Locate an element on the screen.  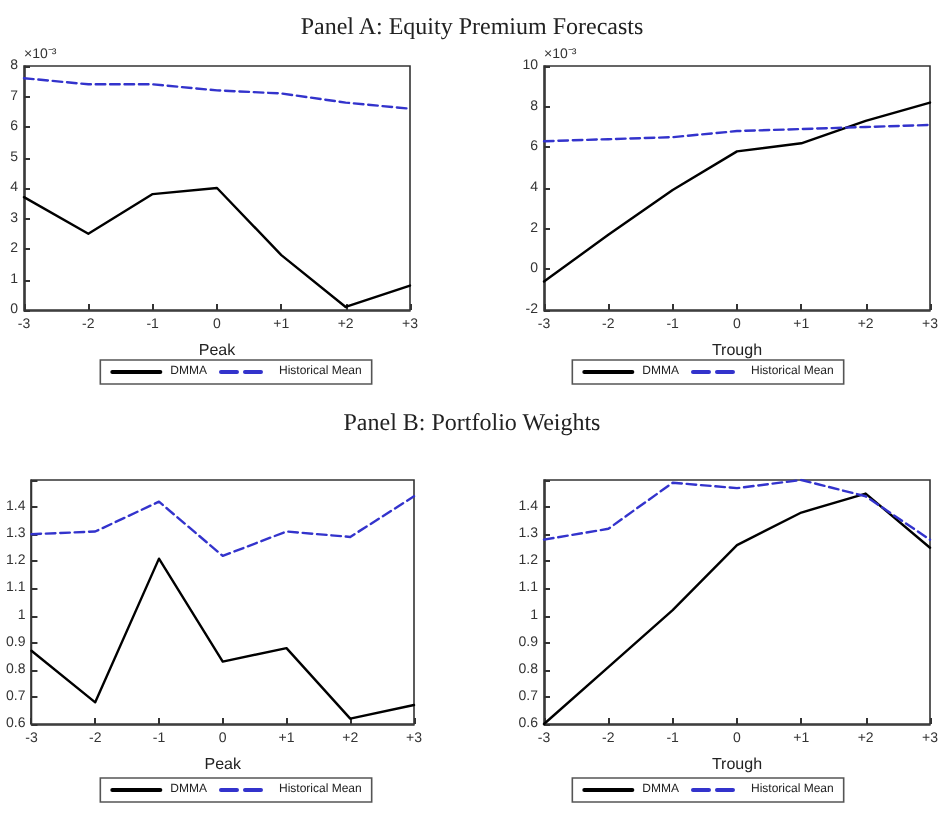
text: Panel B: Portfolio Weights is located at coordinates (472, 423).